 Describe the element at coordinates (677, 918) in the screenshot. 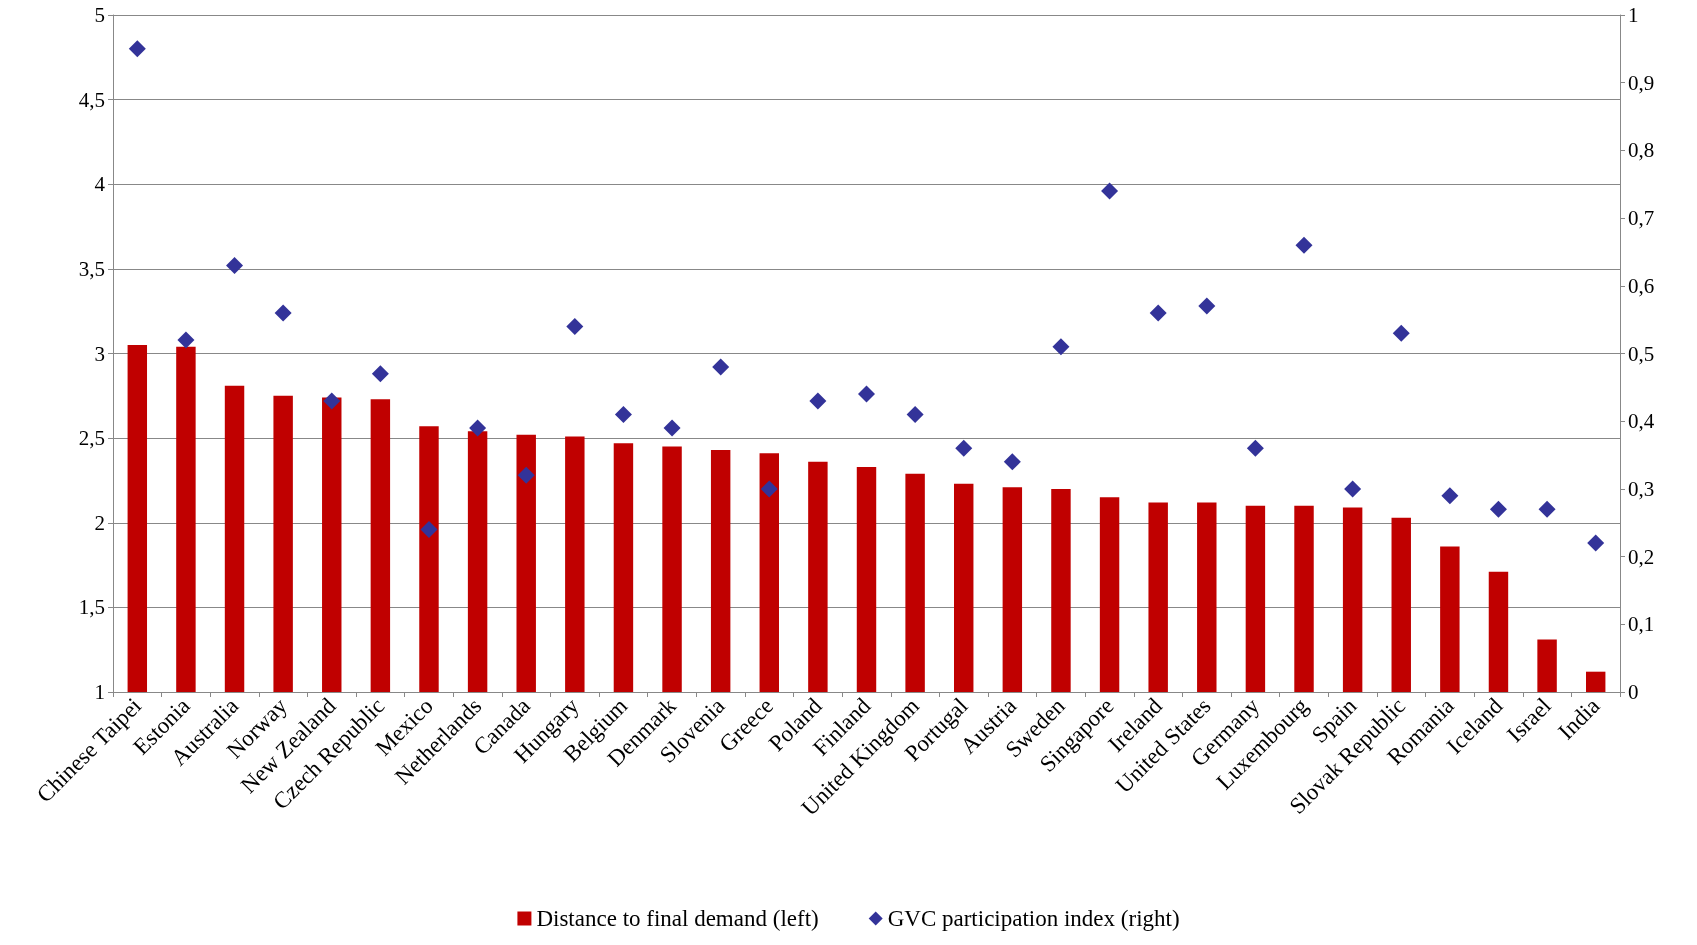

I see `legend-label: Distance to final demand (left)` at that location.